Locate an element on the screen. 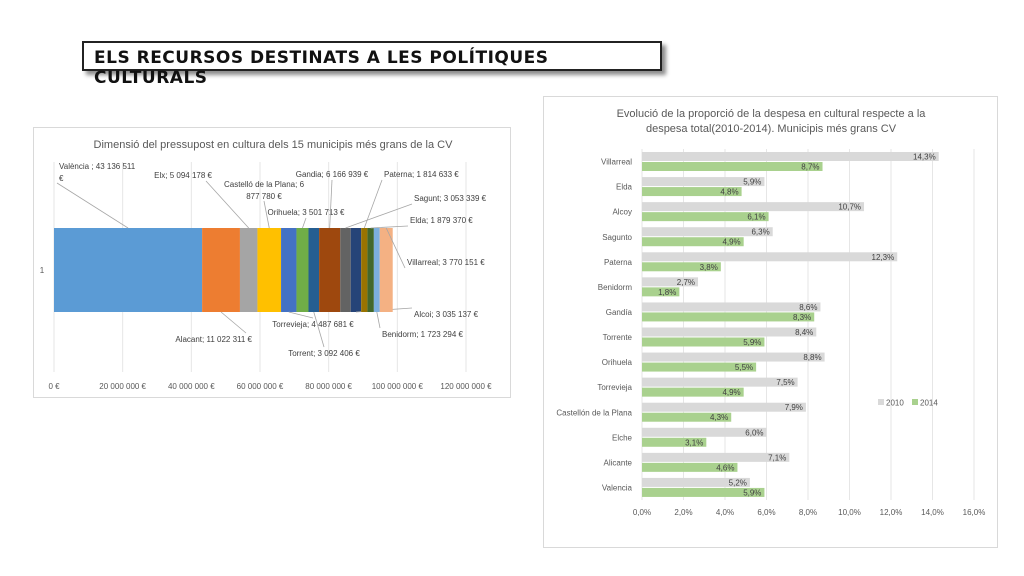  x-tick-label: 0 € is located at coordinates (54, 386).